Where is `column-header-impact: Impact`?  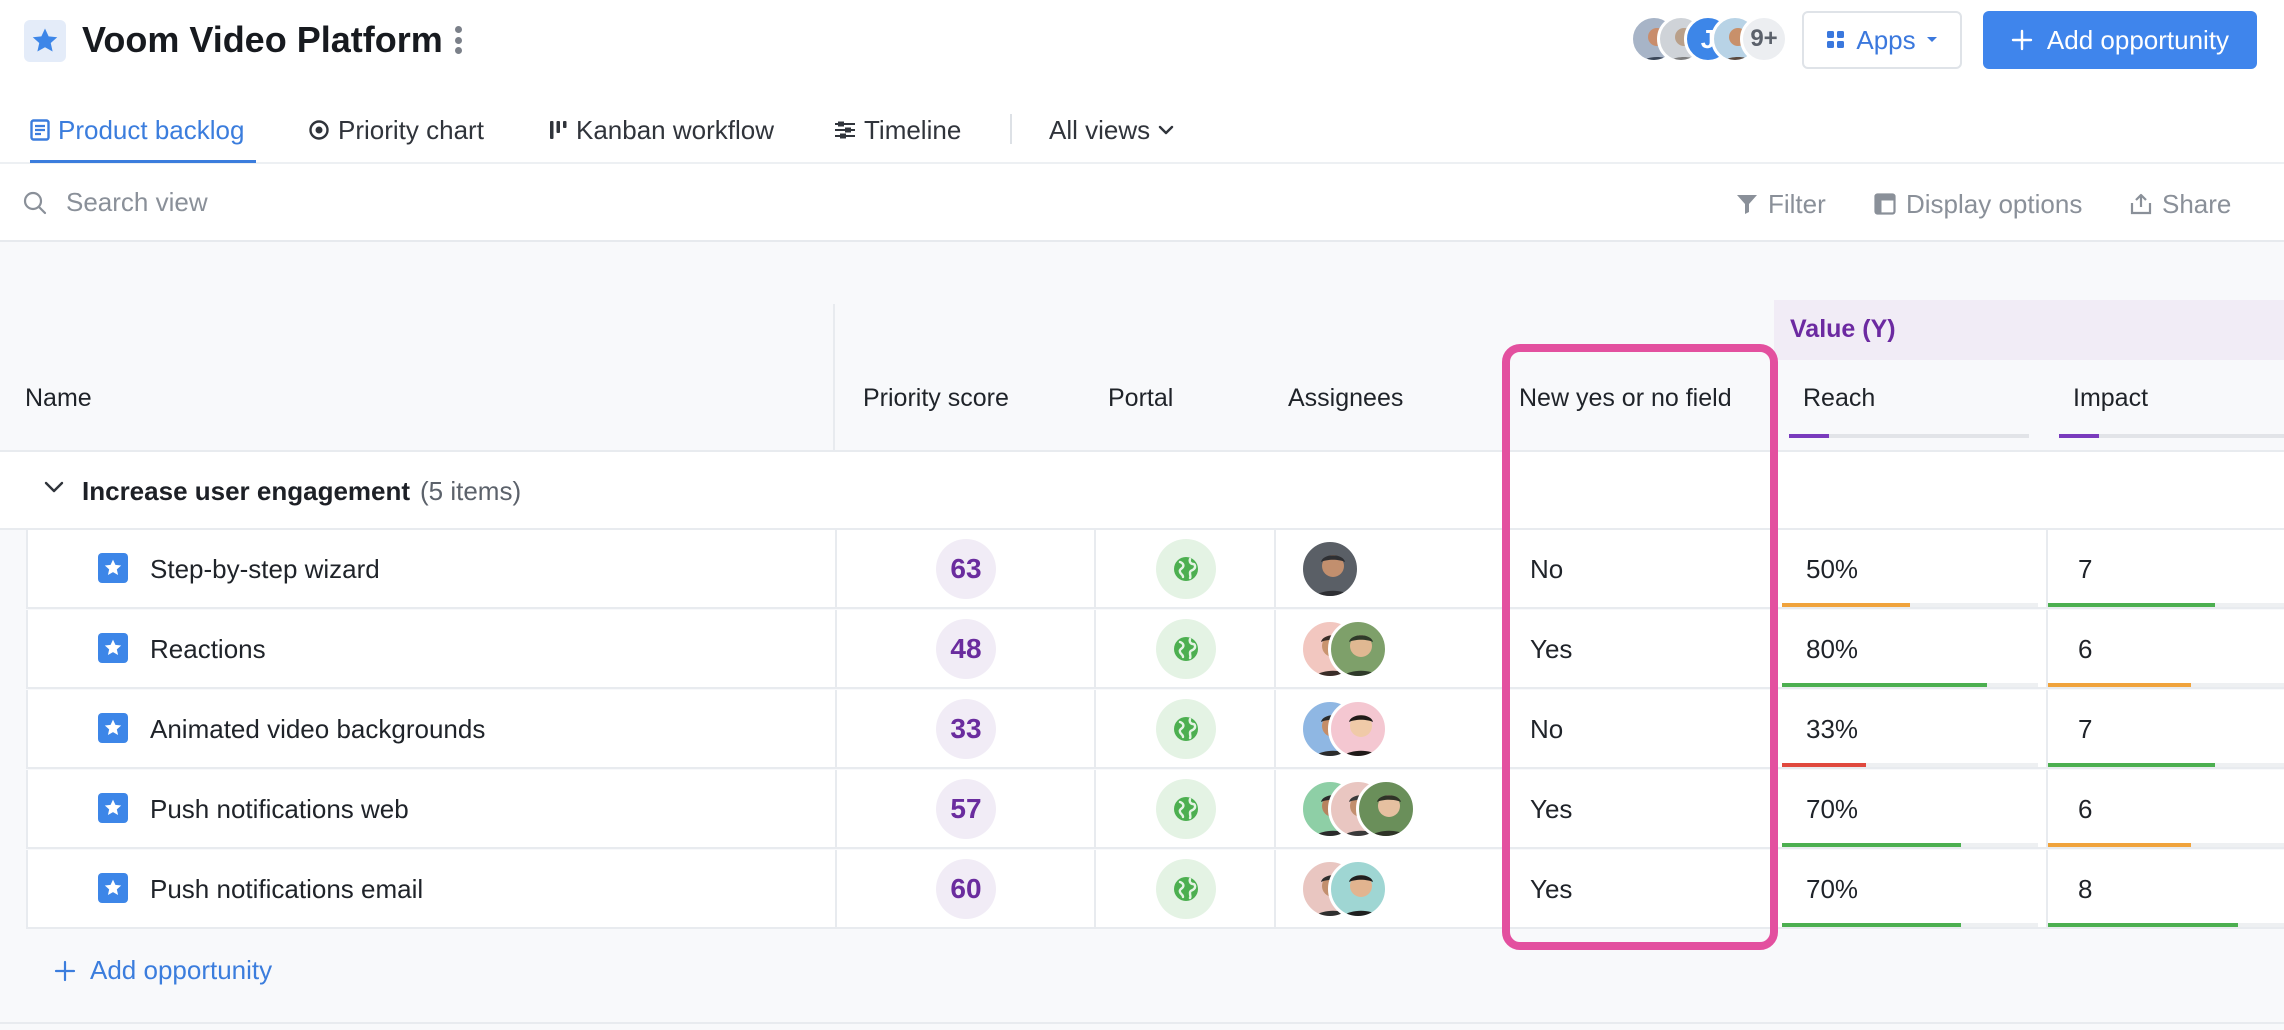 column-header-impact: Impact is located at coordinates (2111, 398).